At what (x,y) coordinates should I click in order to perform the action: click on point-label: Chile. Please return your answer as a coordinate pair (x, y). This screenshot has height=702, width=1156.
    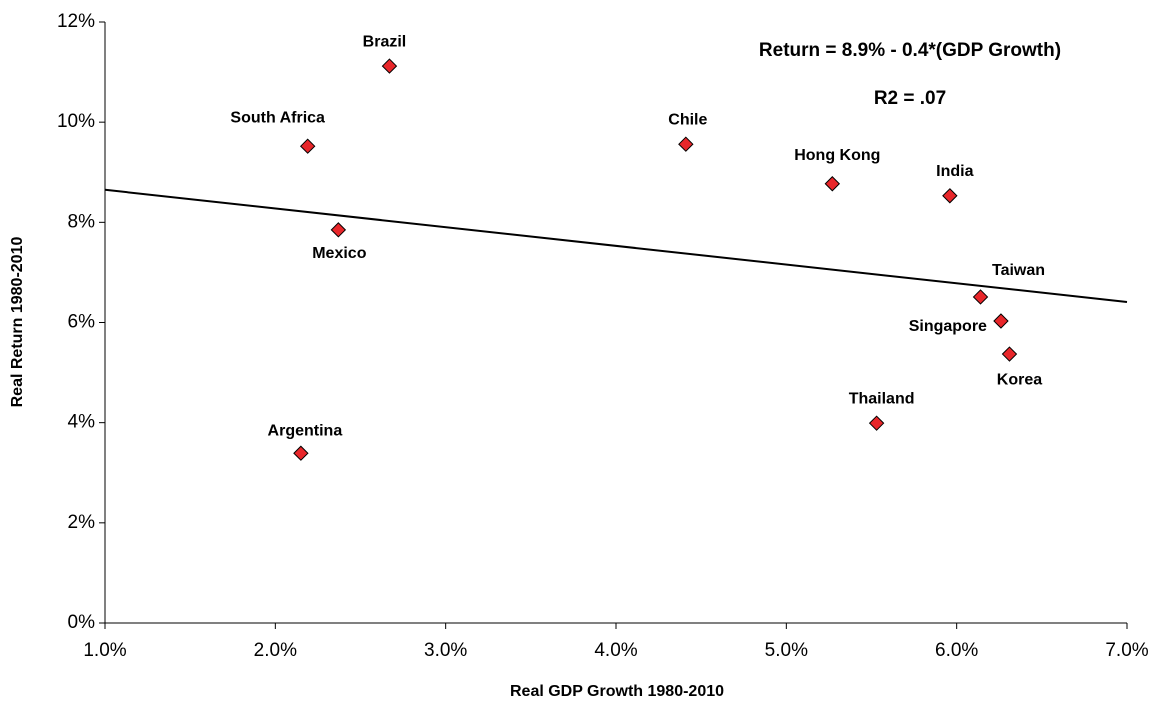
    Looking at the image, I should click on (687, 119).